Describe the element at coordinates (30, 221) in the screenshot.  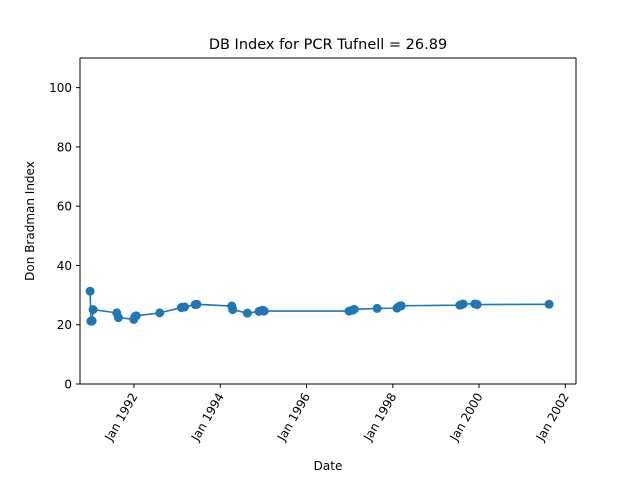
I see `y-axis-label: Don Bradman Index` at that location.